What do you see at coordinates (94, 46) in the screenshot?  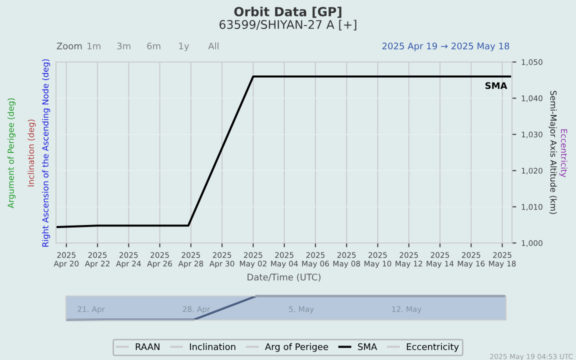 I see `text: 1m` at bounding box center [94, 46].